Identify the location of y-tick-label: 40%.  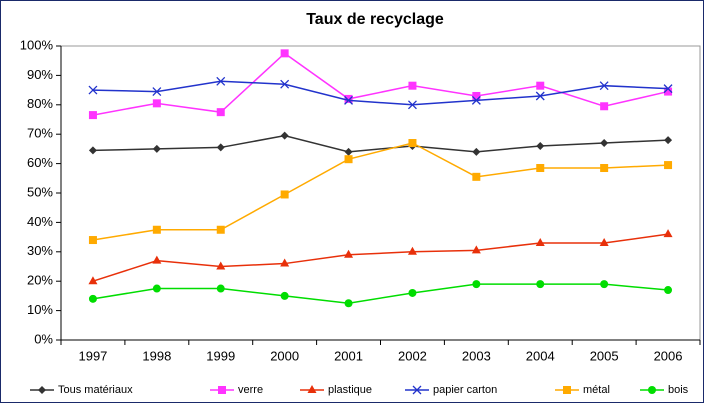
(40, 221).